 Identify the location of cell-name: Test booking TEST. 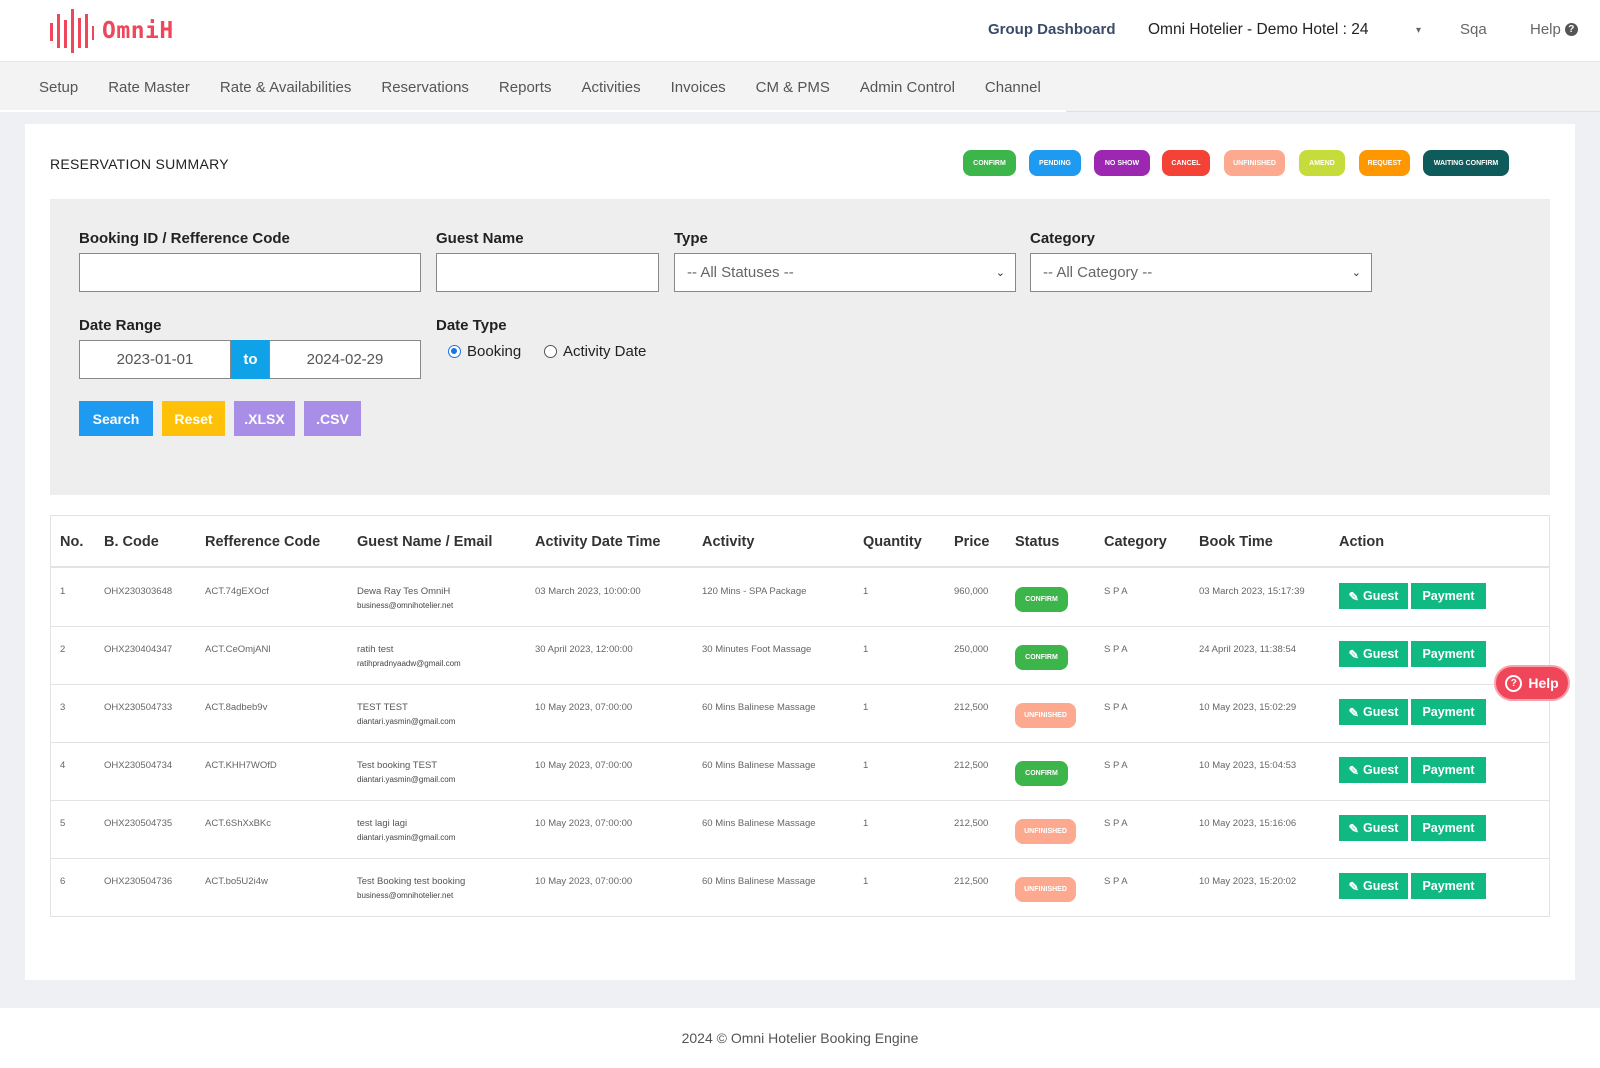
(397, 765).